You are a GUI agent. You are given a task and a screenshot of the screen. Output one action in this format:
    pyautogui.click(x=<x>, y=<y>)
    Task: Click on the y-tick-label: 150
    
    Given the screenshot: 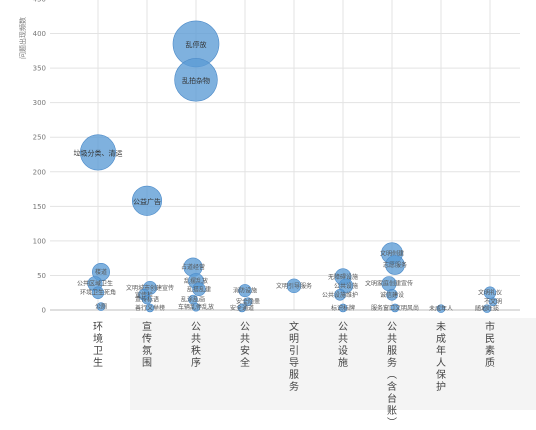 What is the action you would take?
    pyautogui.click(x=39, y=207)
    